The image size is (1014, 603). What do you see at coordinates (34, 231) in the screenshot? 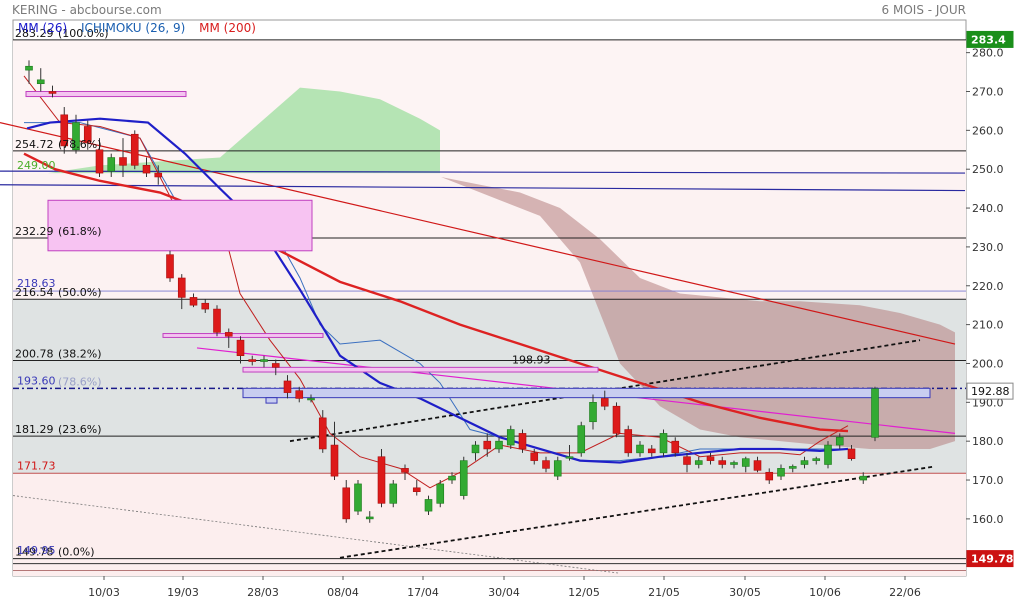
I see `fib-value: 232.29` at bounding box center [34, 231].